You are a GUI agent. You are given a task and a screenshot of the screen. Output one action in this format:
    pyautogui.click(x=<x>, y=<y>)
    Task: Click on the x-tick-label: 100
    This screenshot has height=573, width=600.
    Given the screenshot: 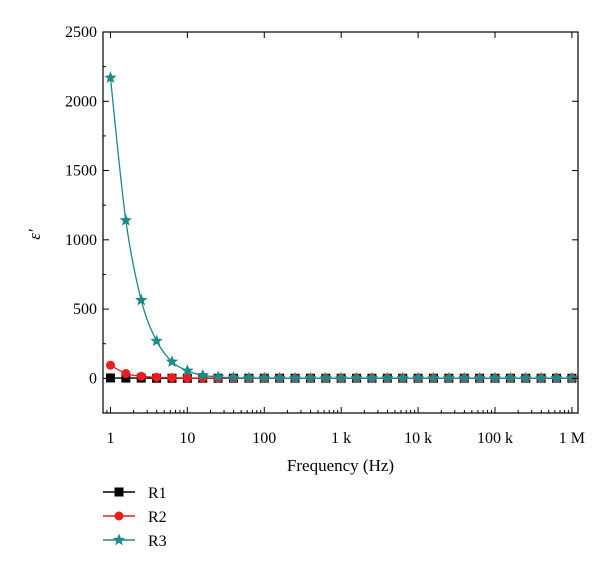 What is the action you would take?
    pyautogui.click(x=264, y=438)
    